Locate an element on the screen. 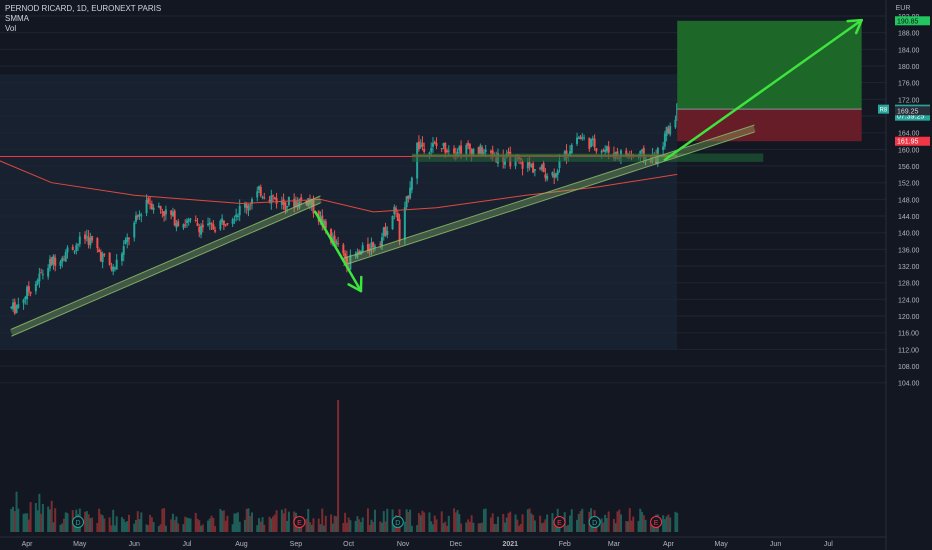  indicator-smma: SMMA is located at coordinates (17, 18).